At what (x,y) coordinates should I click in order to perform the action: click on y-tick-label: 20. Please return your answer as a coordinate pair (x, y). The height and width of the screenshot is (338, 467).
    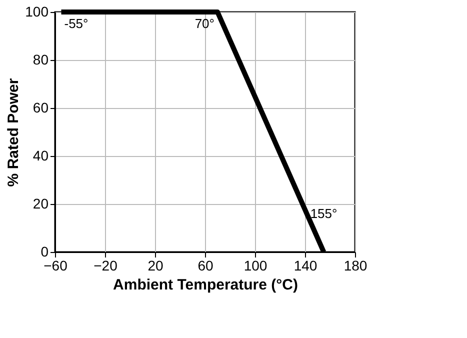
    Looking at the image, I should click on (40, 204).